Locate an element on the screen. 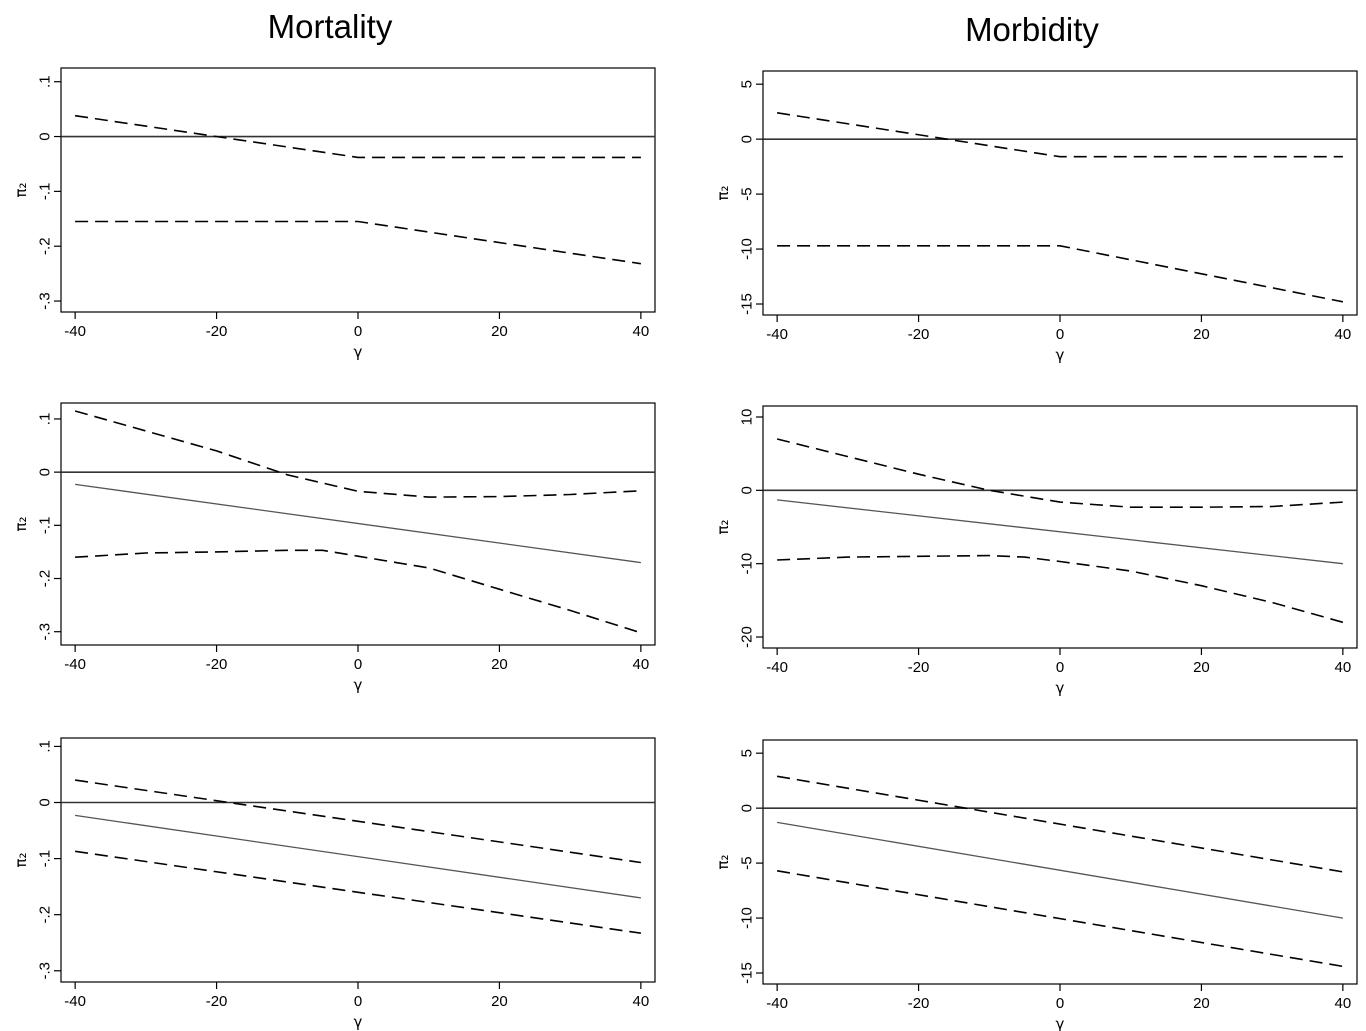 This screenshot has width=1366, height=1031. chart-panel-1-0: -40 -20 0 20 40 -.3 -.2 -.1 0 .1 γ π₂ is located at coordinates (334, 548).